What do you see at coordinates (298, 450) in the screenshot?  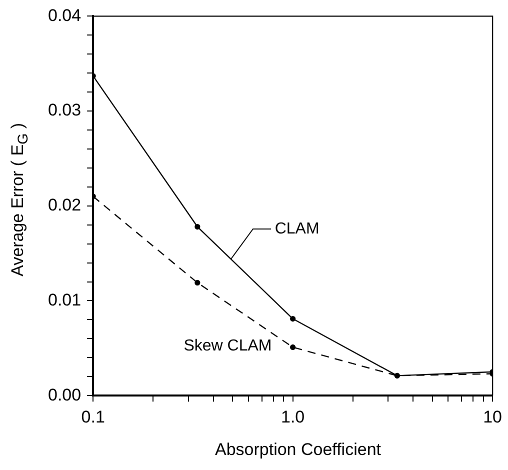 I see `x-axis-title: Absorption Coefficient` at bounding box center [298, 450].